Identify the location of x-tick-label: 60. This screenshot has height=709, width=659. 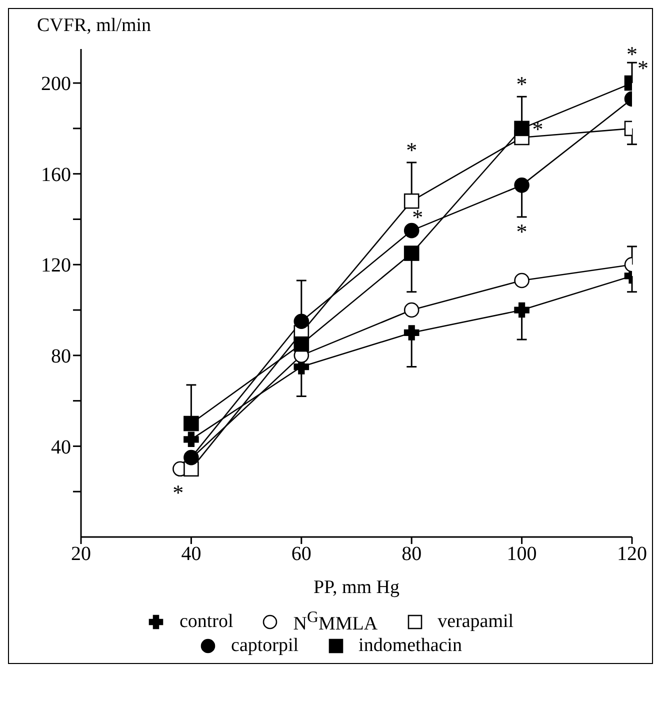
(301, 554).